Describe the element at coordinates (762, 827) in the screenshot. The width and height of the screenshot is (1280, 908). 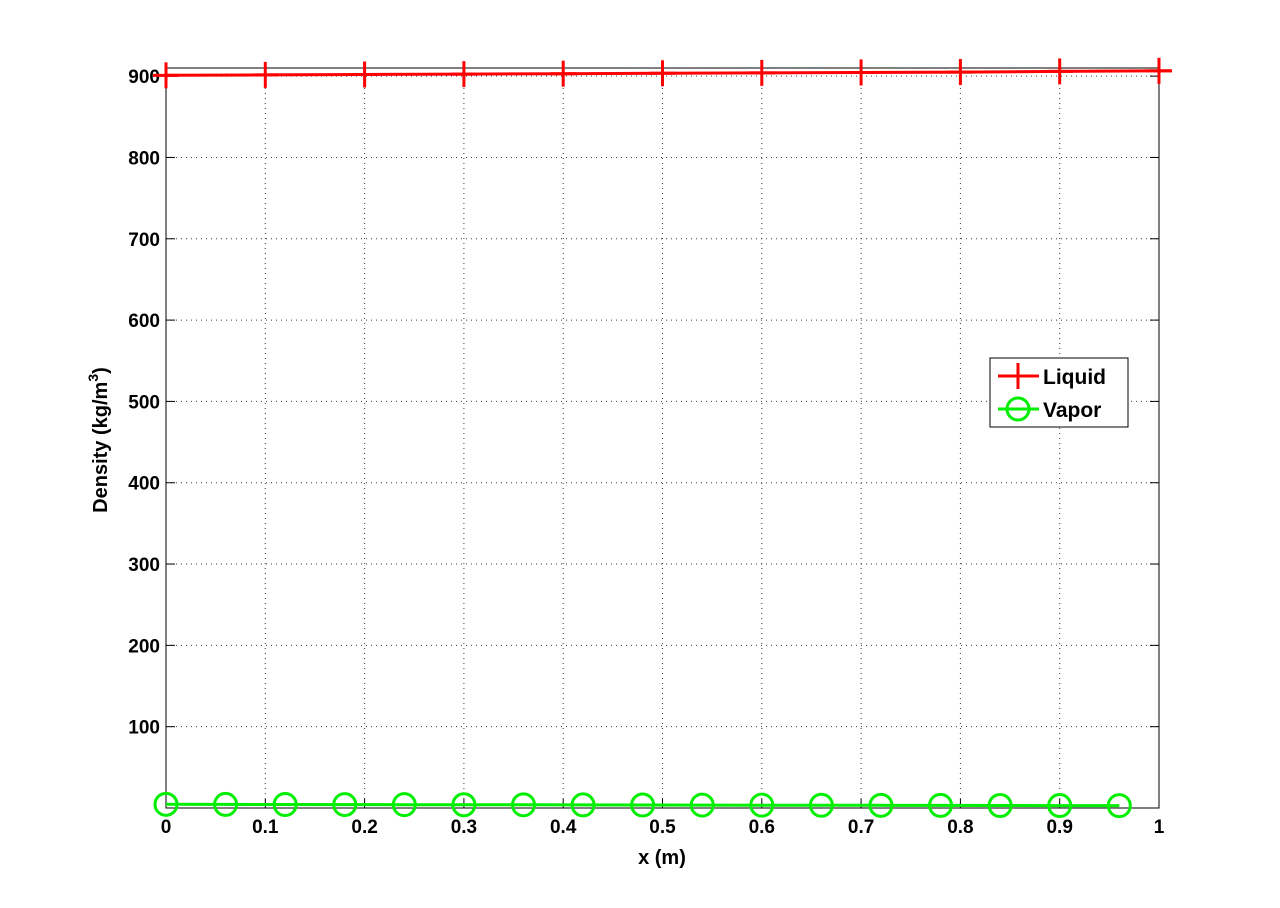
I see `x-tick-label: 0.6` at that location.